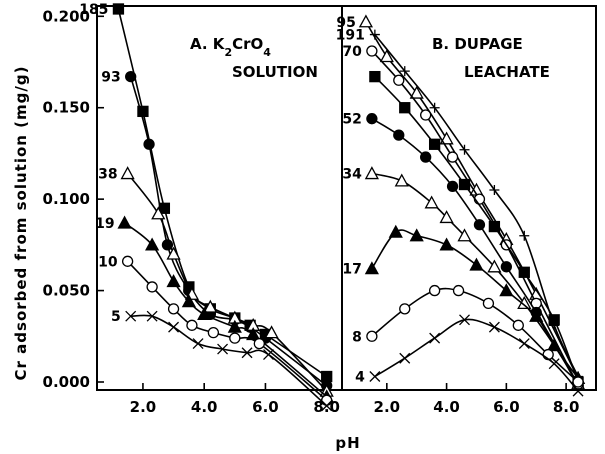  What do you see at coordinates (104, 224) in the screenshot?
I see `series-label: 19` at bounding box center [104, 224].